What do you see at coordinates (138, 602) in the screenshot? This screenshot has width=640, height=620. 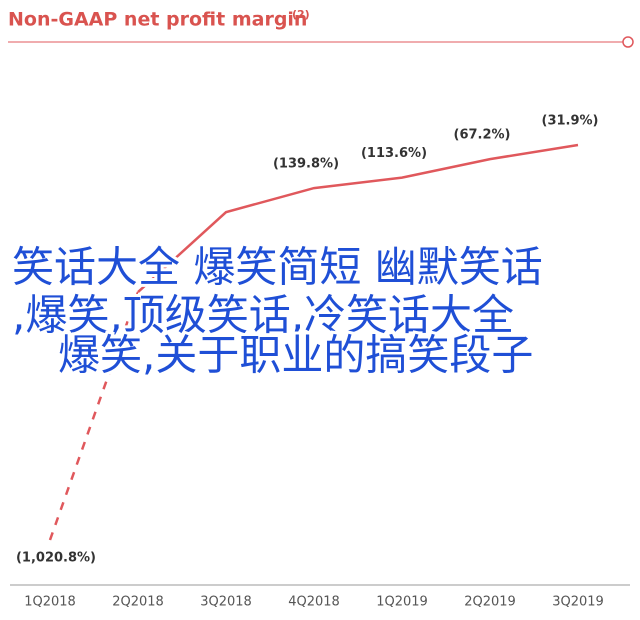 I see `x-tick-label: 2Q2018` at bounding box center [138, 602].